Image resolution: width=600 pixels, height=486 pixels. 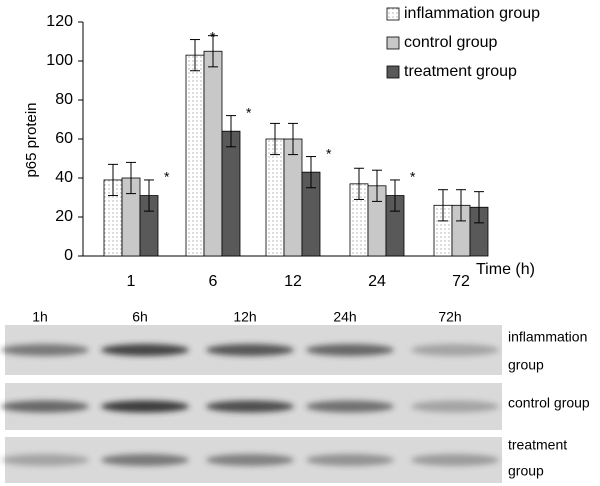 I want to click on x-axis-label: Time (h), so click(x=505, y=269).